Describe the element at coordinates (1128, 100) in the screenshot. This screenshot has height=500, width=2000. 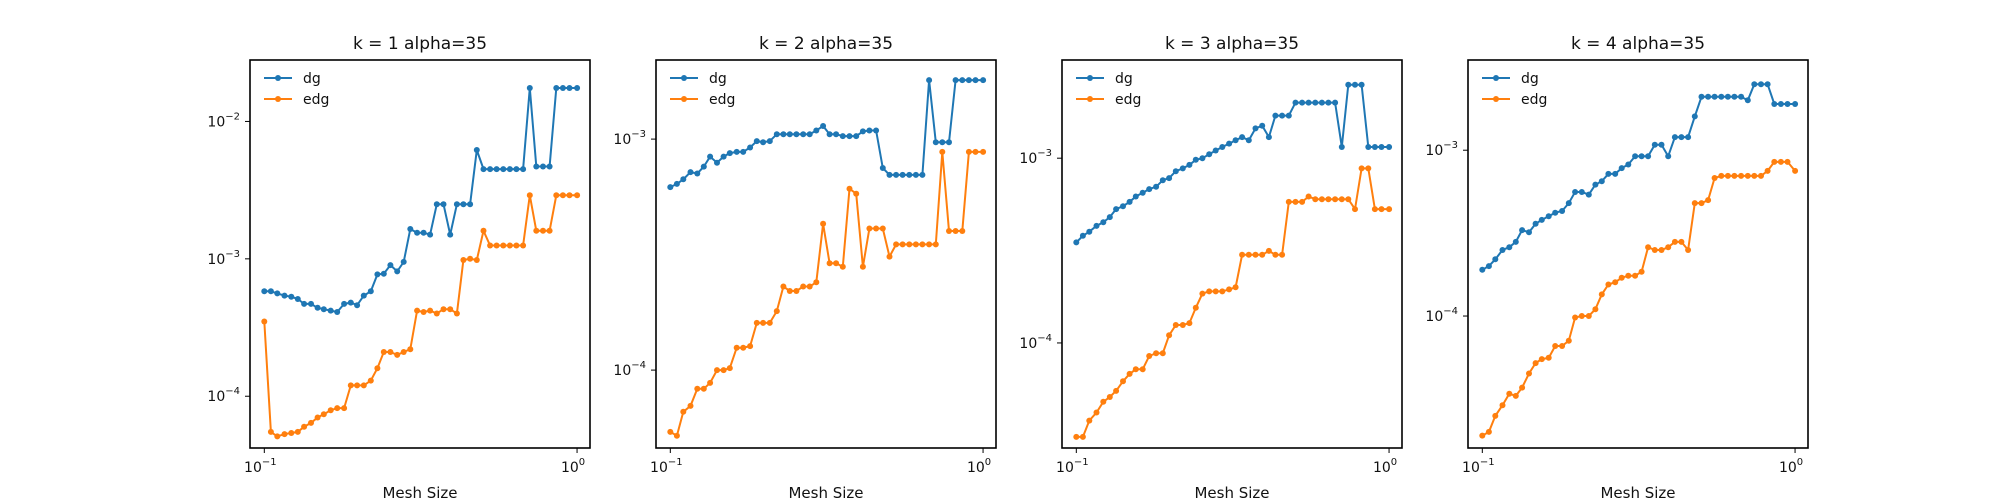
I see `legend-label: edg` at that location.